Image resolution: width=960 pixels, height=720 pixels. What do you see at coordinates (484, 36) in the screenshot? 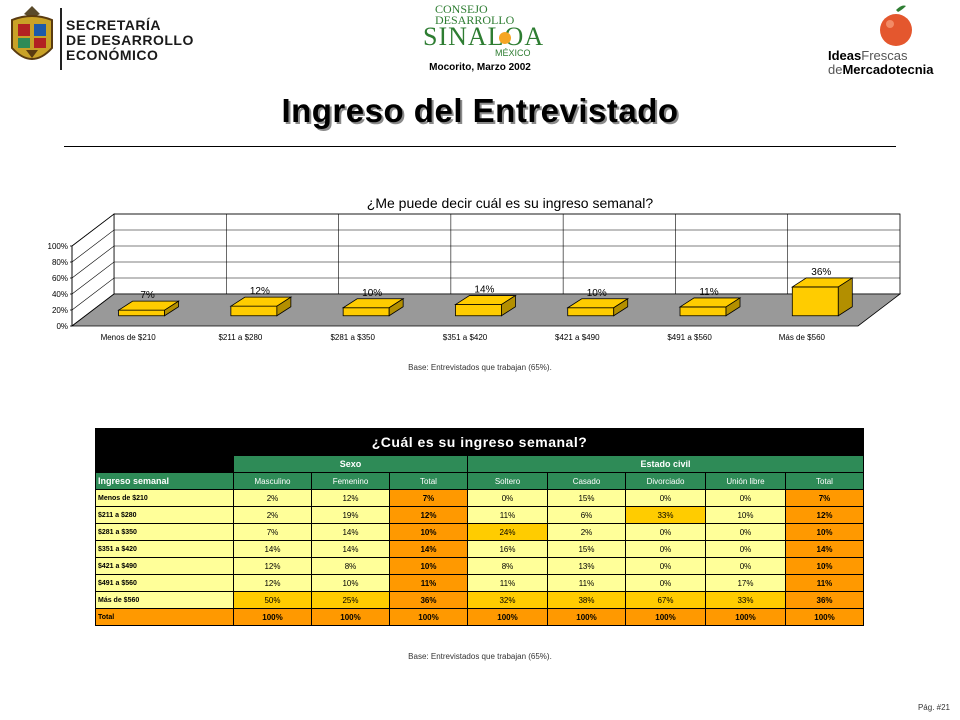
I see `sinaloa-wordmark: SINALOA` at bounding box center [484, 36].